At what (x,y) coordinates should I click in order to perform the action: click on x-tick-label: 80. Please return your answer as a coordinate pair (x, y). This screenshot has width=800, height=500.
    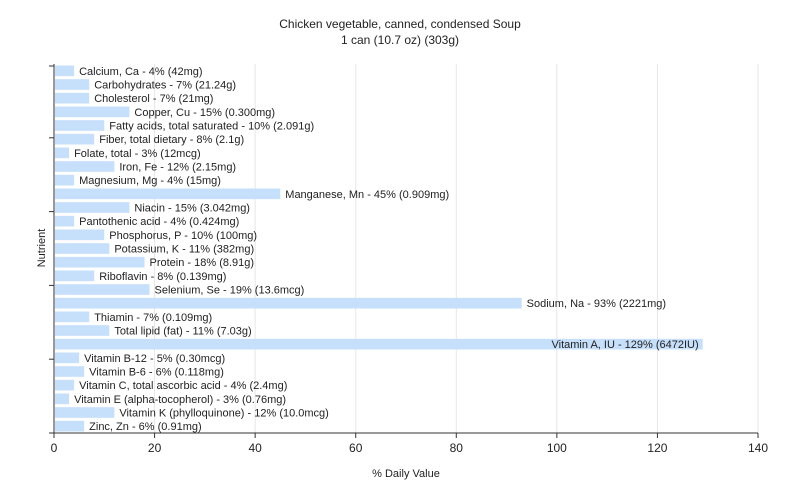
    Looking at the image, I should click on (457, 448).